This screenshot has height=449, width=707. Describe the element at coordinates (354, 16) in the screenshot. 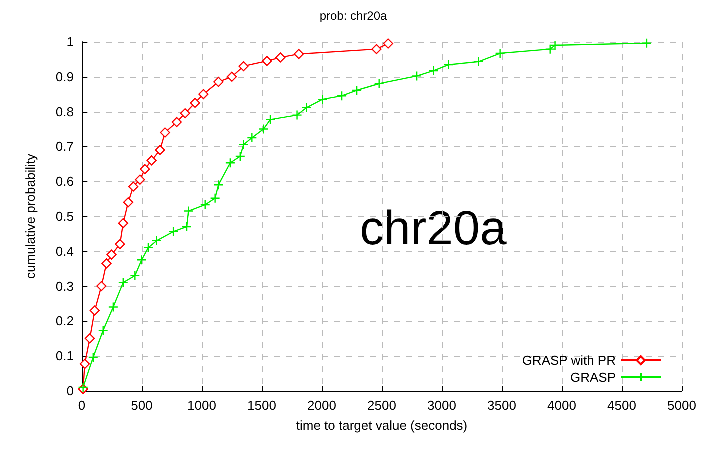

I see `chart-title: prob: chr20a` at that location.